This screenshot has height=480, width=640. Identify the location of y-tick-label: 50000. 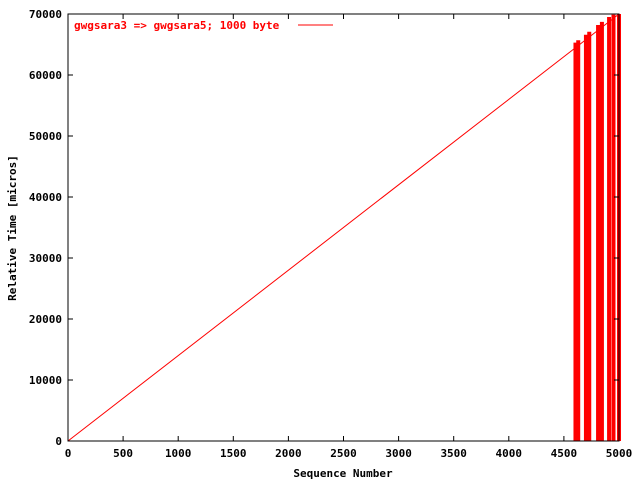
(45, 136).